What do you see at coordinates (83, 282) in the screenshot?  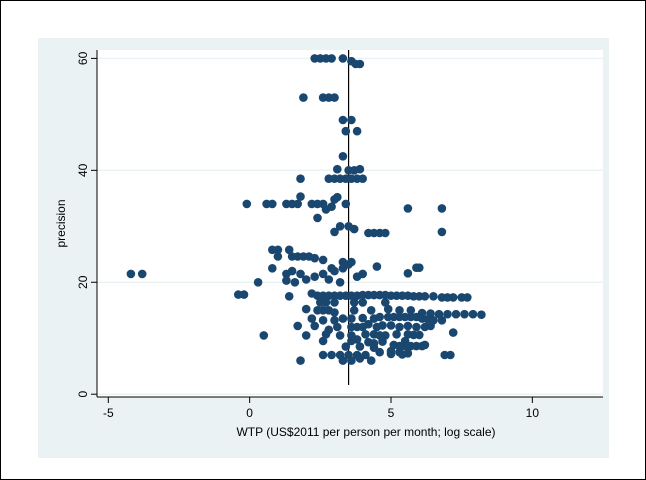 I see `y-tick-label: 20` at bounding box center [83, 282].